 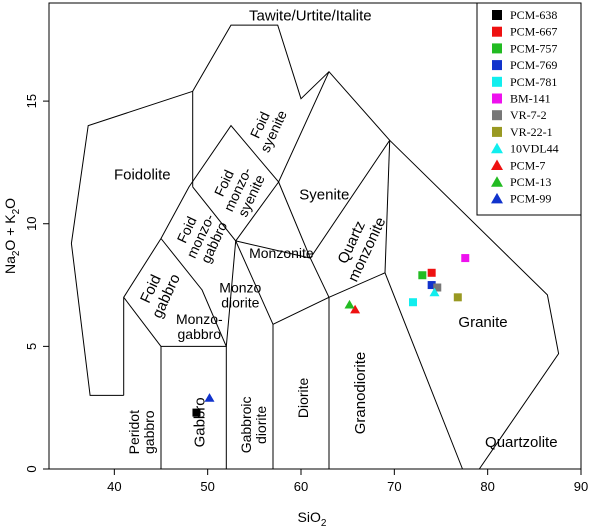 I want to click on legend-label-pcm-638: PCM-638, so click(x=533, y=15).